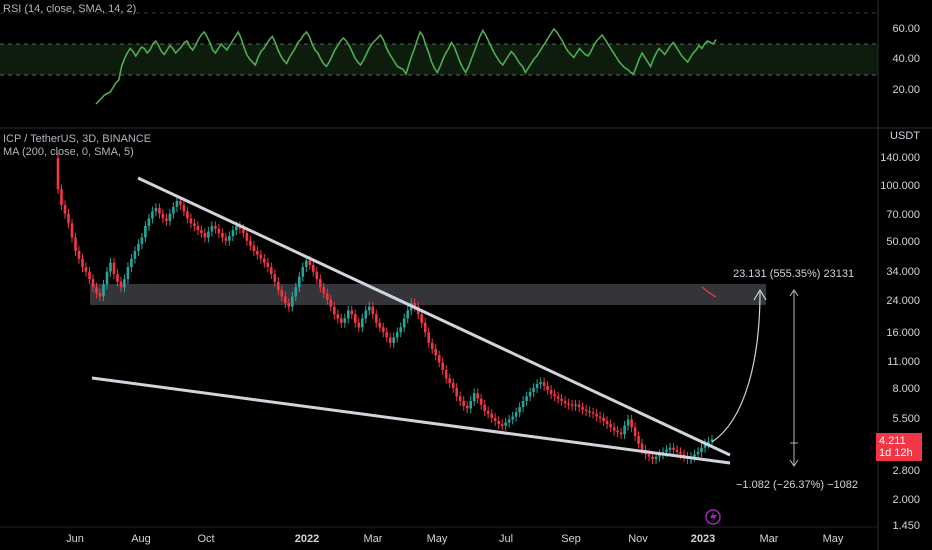 The width and height of the screenshot is (932, 550). What do you see at coordinates (903, 362) in the screenshot?
I see `price-level: 11.000` at bounding box center [903, 362].